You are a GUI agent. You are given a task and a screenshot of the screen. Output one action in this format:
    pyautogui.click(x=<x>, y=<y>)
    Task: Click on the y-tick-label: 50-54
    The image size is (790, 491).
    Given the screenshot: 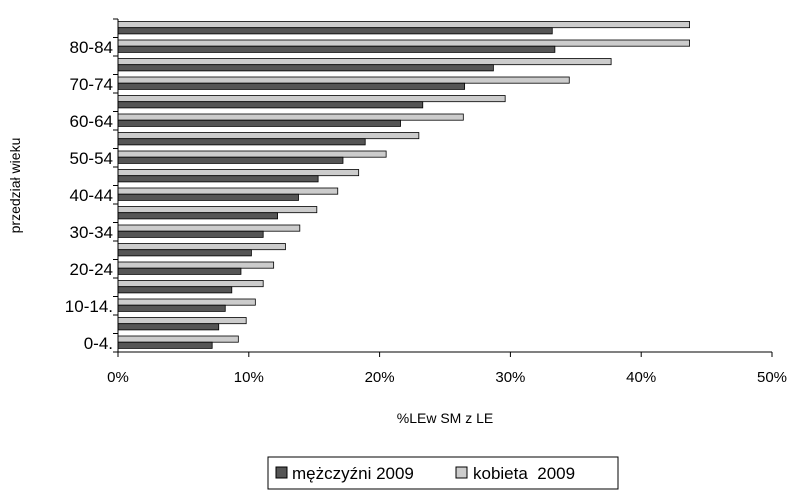 What is the action you would take?
    pyautogui.click(x=91, y=158)
    